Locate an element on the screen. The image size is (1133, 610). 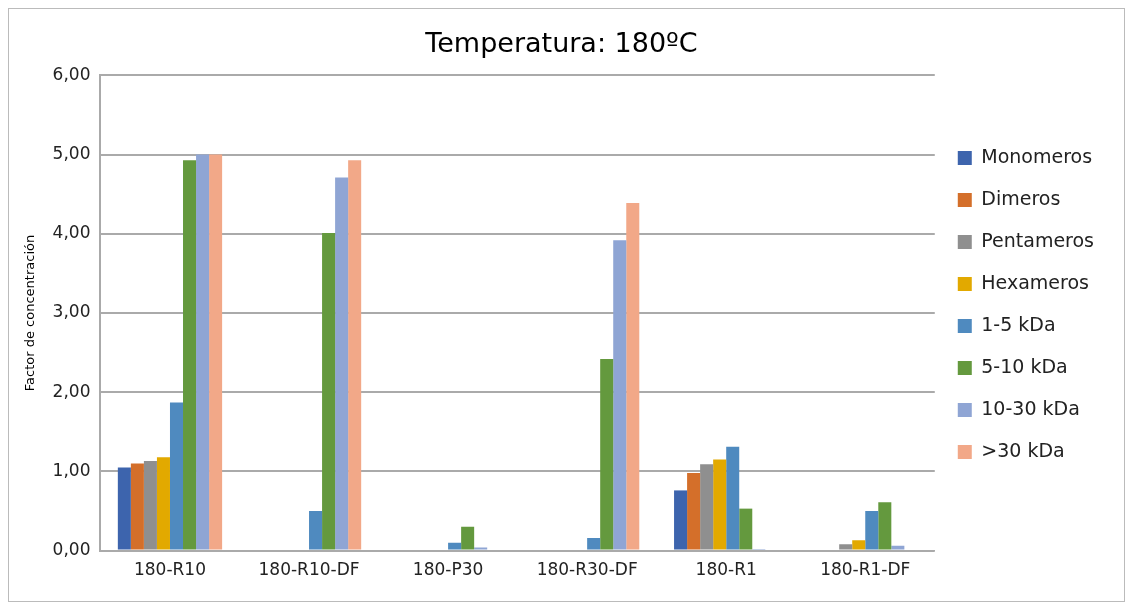
y-tick-label: 3,00 is located at coordinates (71, 311).